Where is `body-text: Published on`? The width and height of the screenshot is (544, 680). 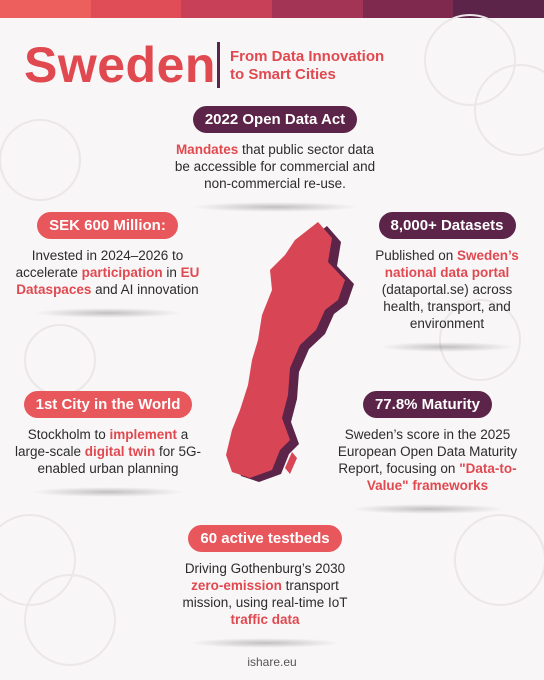
body-text: Published on is located at coordinates (416, 255).